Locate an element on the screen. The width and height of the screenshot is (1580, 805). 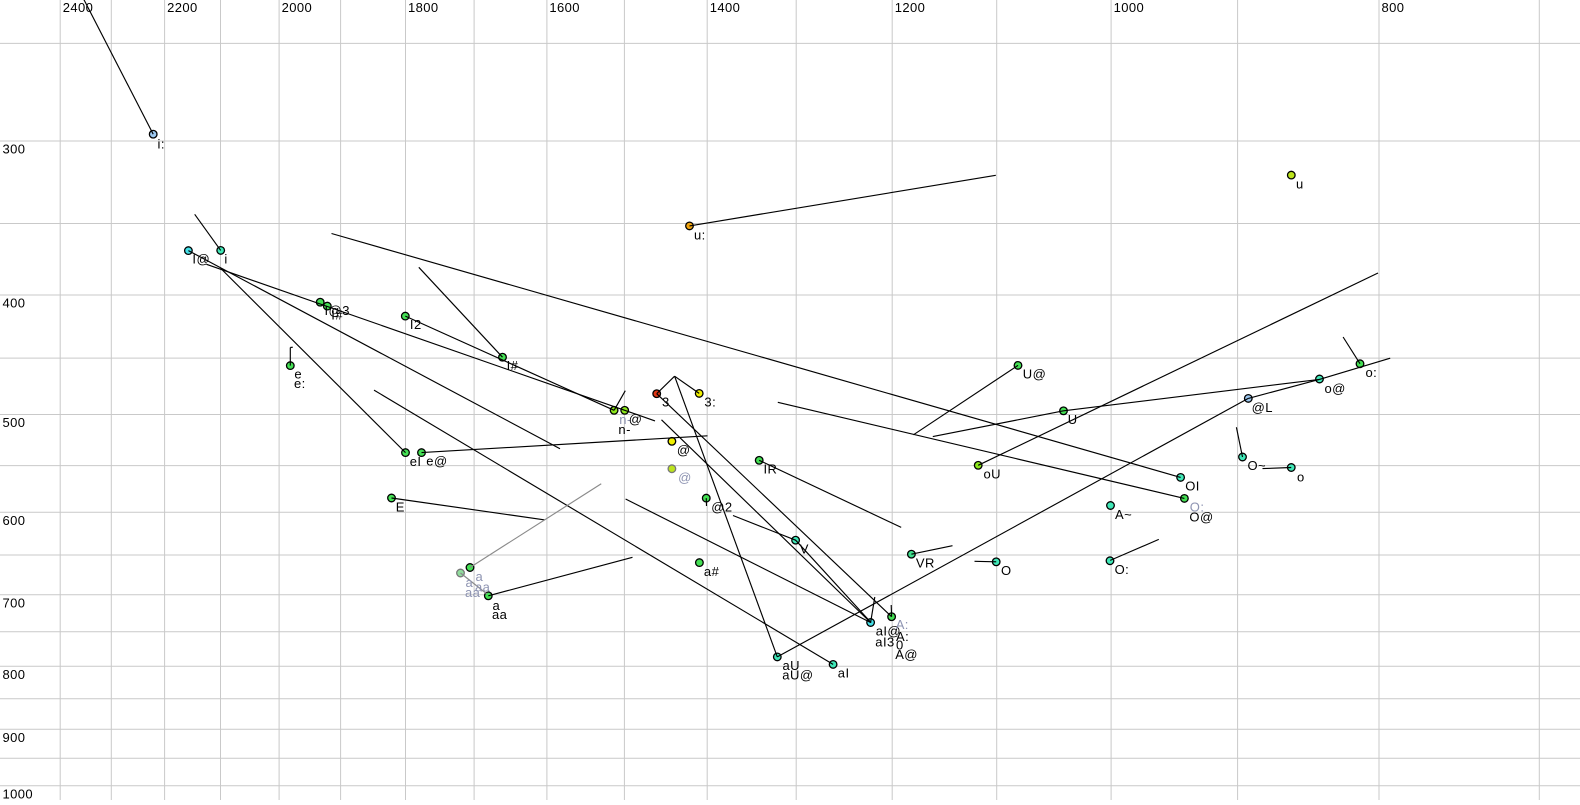
svg-text: e@ is located at coordinates (436, 461).